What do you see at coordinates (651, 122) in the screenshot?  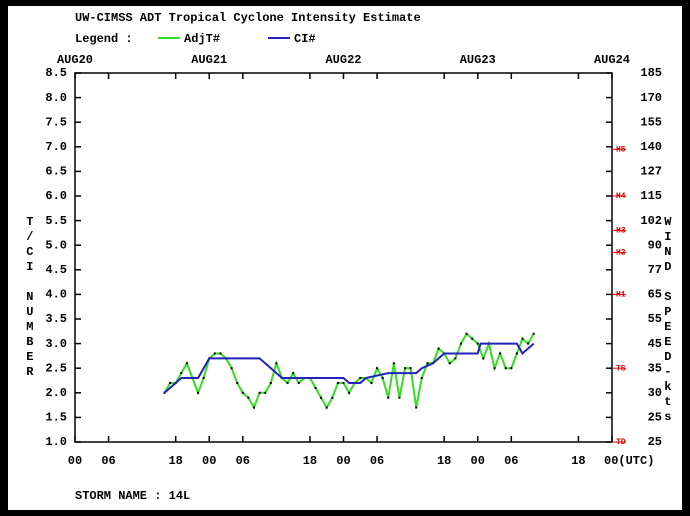 I see `y2-tick-label: 155` at bounding box center [651, 122].